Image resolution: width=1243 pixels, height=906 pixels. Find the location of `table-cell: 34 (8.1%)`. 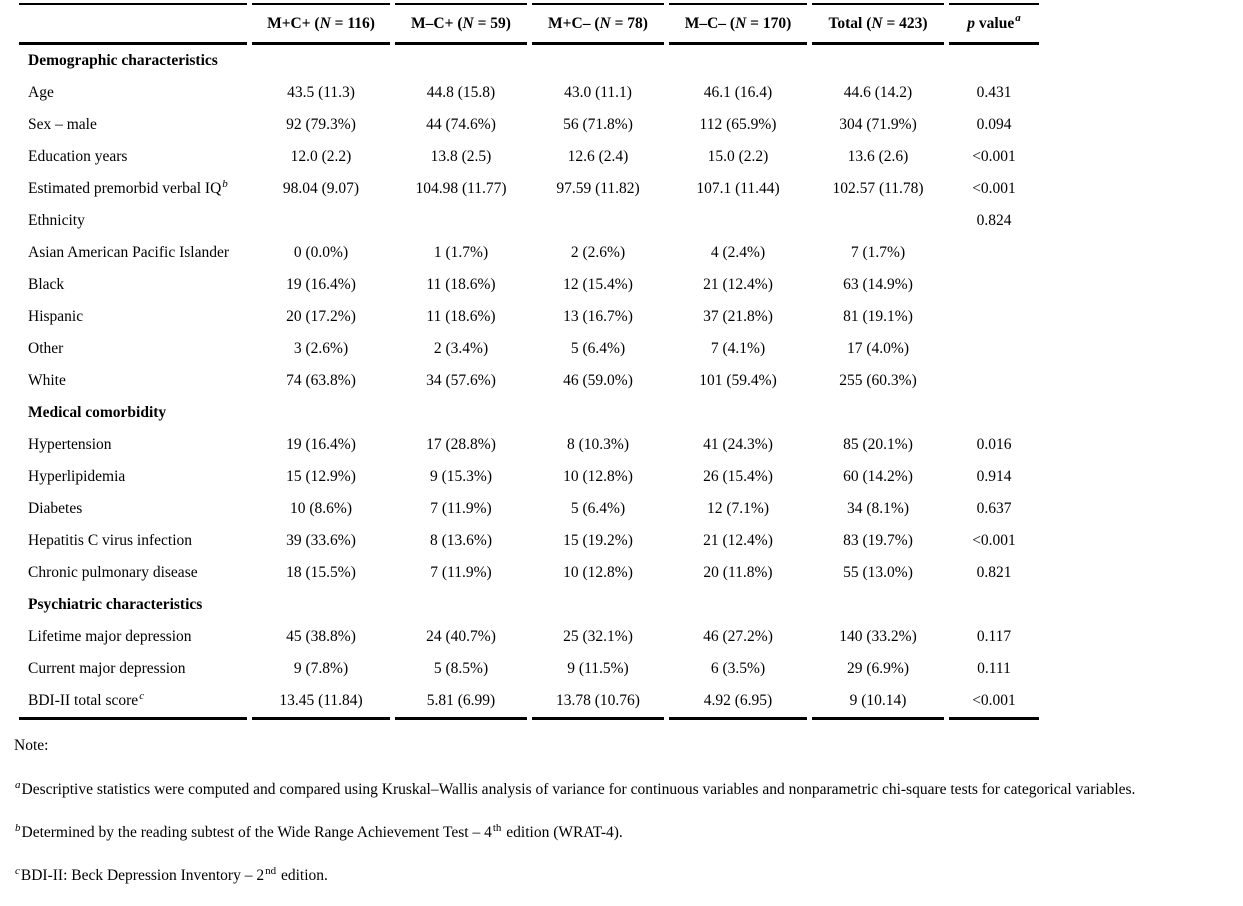

table-cell: 34 (8.1%) is located at coordinates (878, 508).